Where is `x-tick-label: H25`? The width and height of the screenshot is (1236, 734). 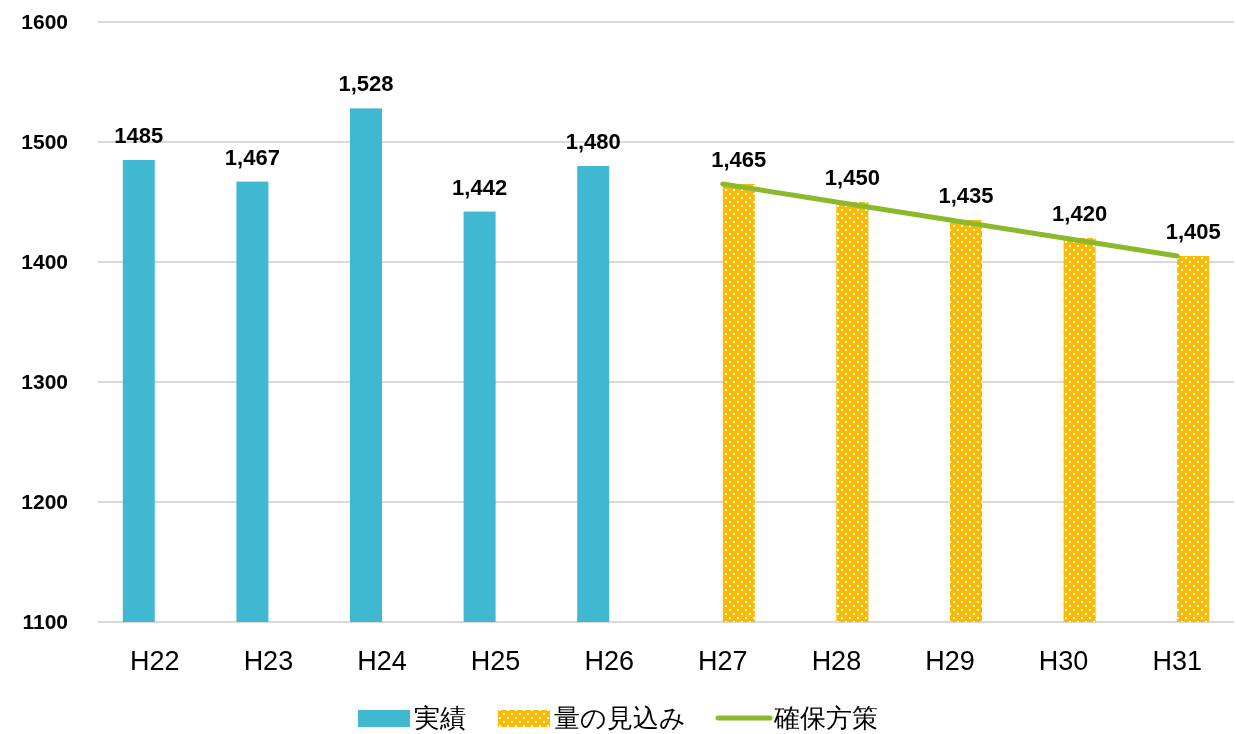
x-tick-label: H25 is located at coordinates (495, 661).